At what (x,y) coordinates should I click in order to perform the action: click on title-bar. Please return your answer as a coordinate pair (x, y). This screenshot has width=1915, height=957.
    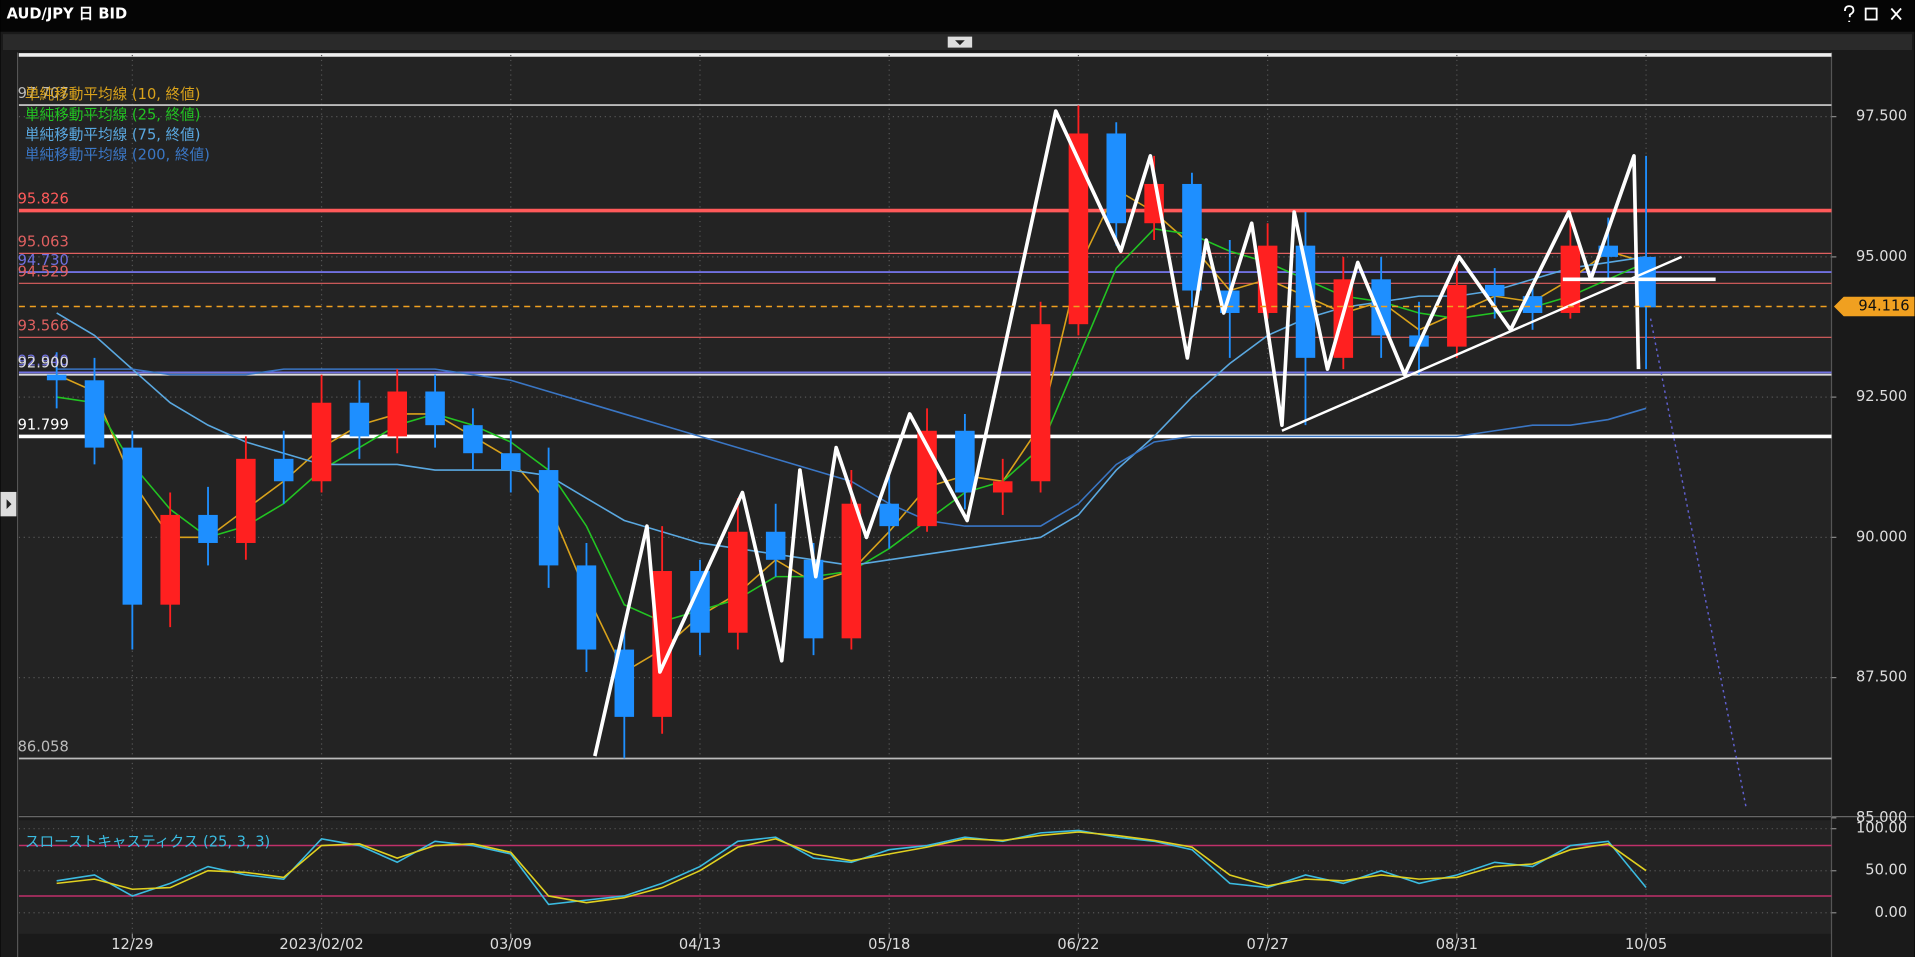
    Looking at the image, I should click on (957, 16).